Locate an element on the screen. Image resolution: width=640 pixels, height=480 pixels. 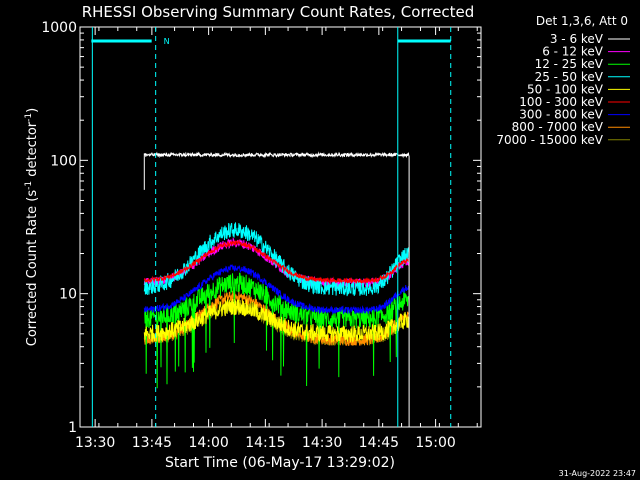
legend-entry-label: 50 - 100 keV is located at coordinates (565, 89).